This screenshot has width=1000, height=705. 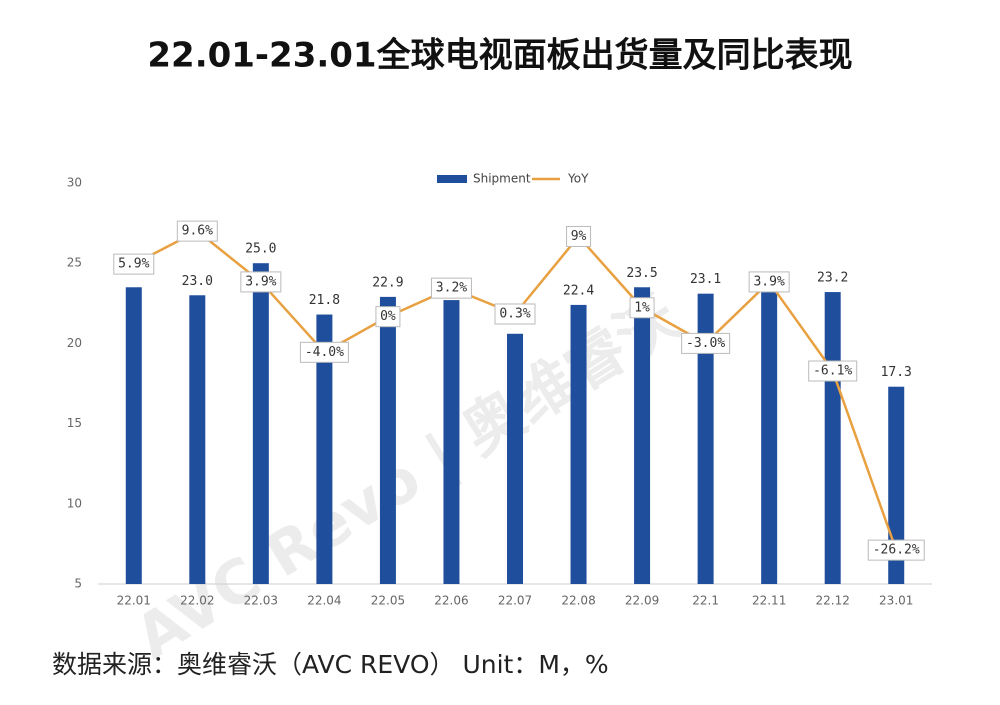 What do you see at coordinates (330, 664) in the screenshot?
I see `source-note: 数据来源：奥维睿沃（AVC REVO） Unit：M，%` at bounding box center [330, 664].